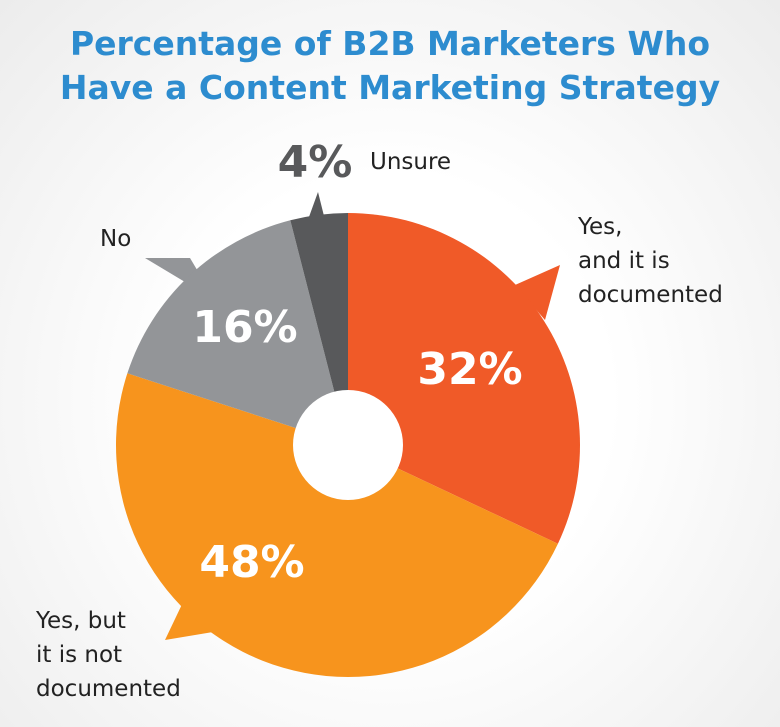  Describe the element at coordinates (650, 261) in the screenshot. I see `category-label: Yes, and it is documented` at that location.